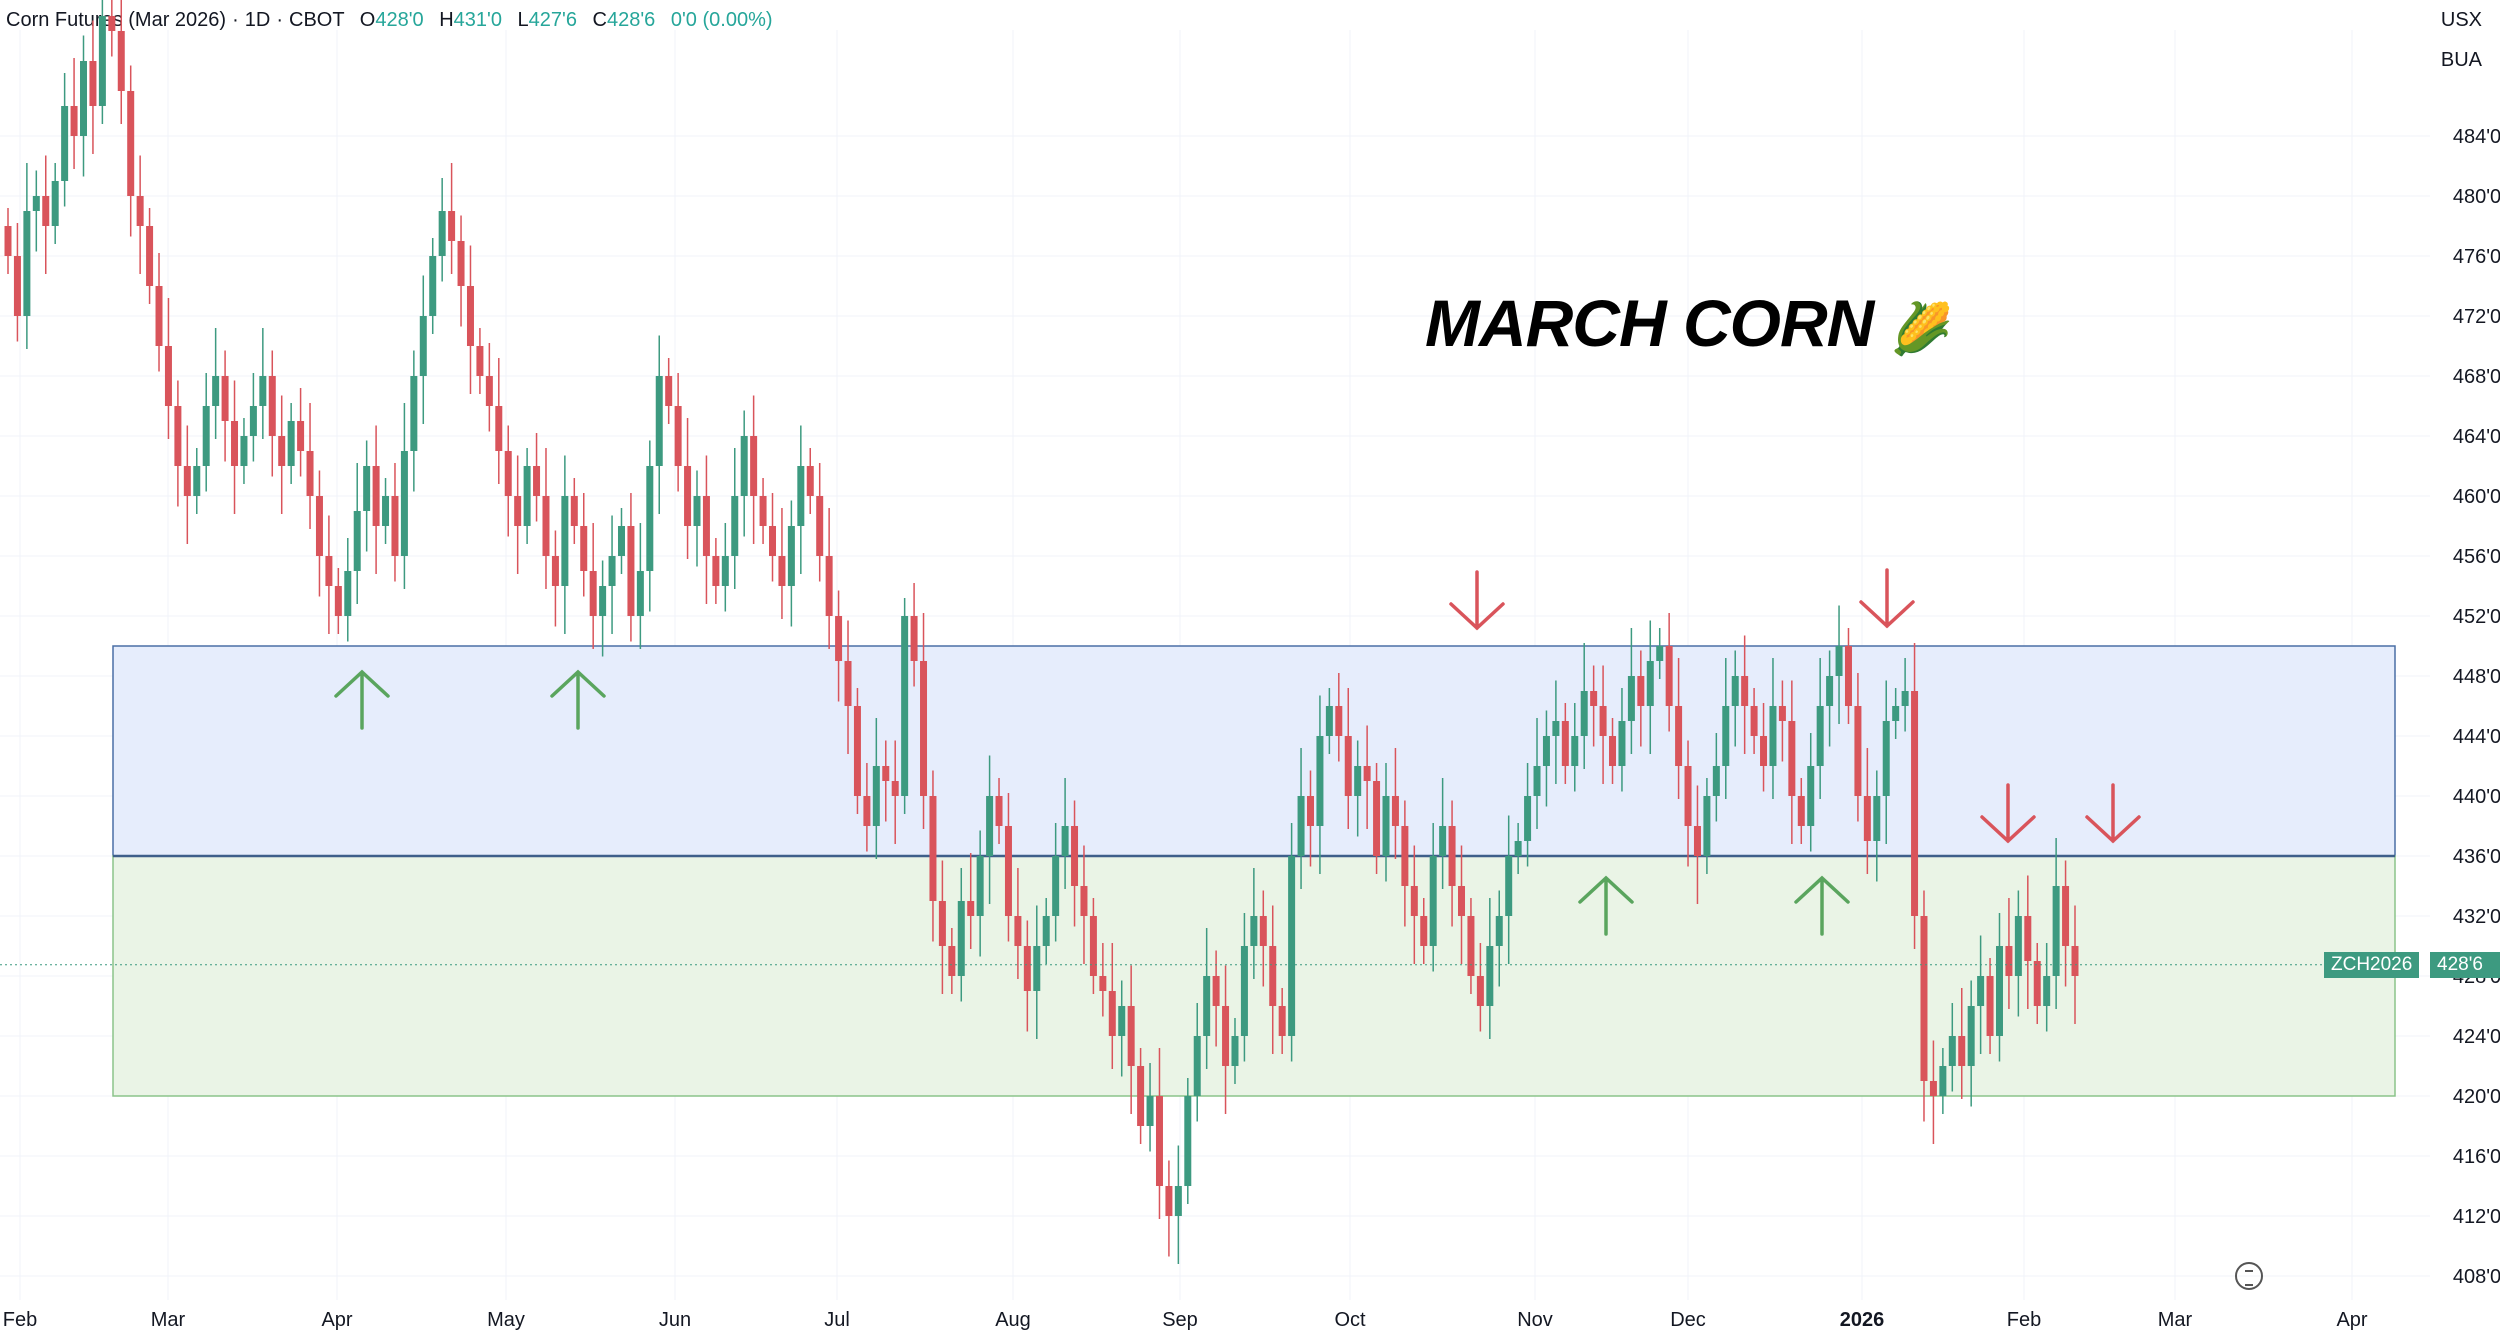  I want to click on clock-icon, so click(2249, 1276).